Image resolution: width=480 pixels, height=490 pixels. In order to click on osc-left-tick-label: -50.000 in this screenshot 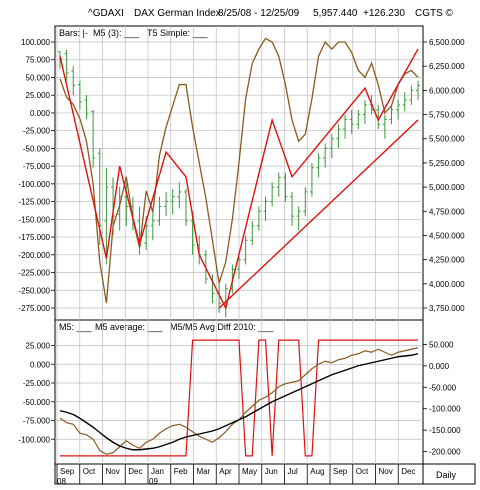, I will do `click(37, 402)`.